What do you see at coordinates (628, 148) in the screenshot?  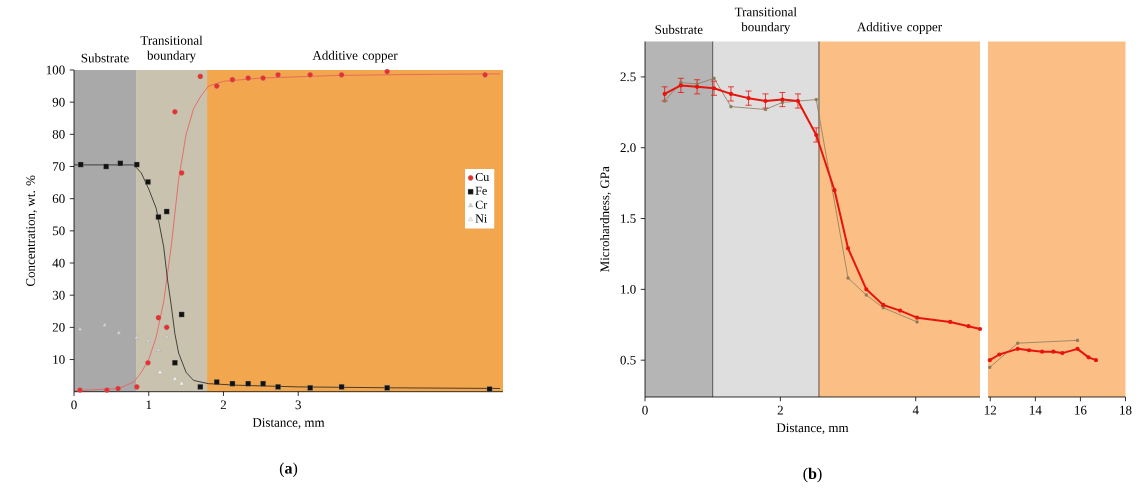 I see `y-tick-label: 2.0` at bounding box center [628, 148].